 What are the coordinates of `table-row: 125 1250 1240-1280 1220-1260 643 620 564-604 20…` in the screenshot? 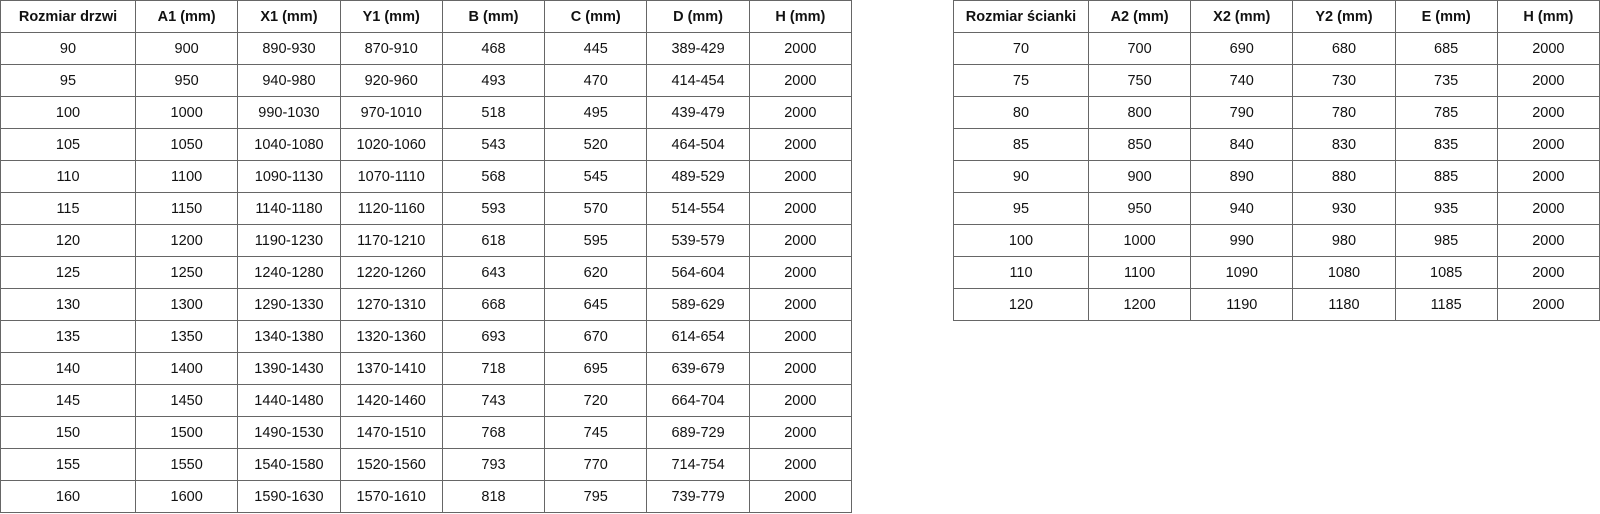 It's located at (426, 272).